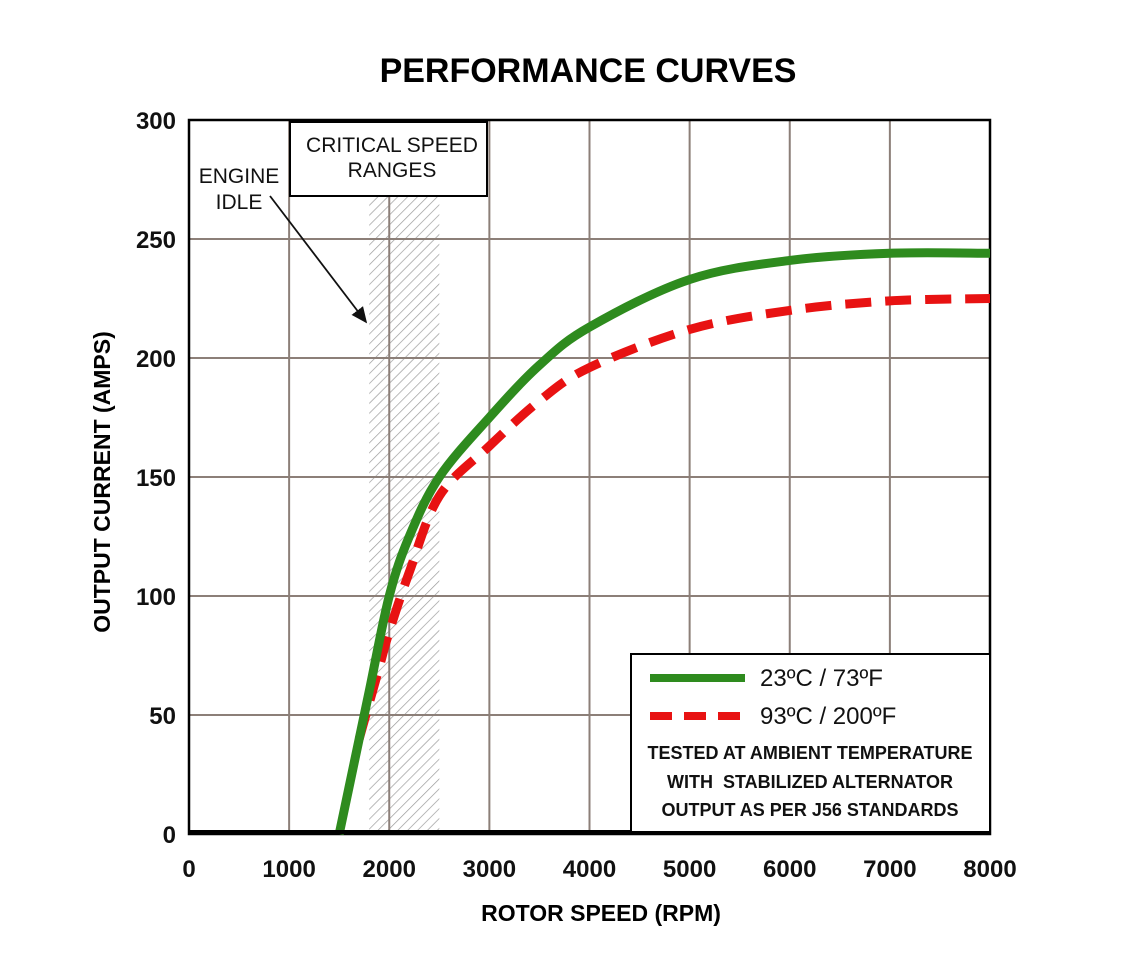 The image size is (1128, 954). I want to click on y-tick-label: 100, so click(156, 597).